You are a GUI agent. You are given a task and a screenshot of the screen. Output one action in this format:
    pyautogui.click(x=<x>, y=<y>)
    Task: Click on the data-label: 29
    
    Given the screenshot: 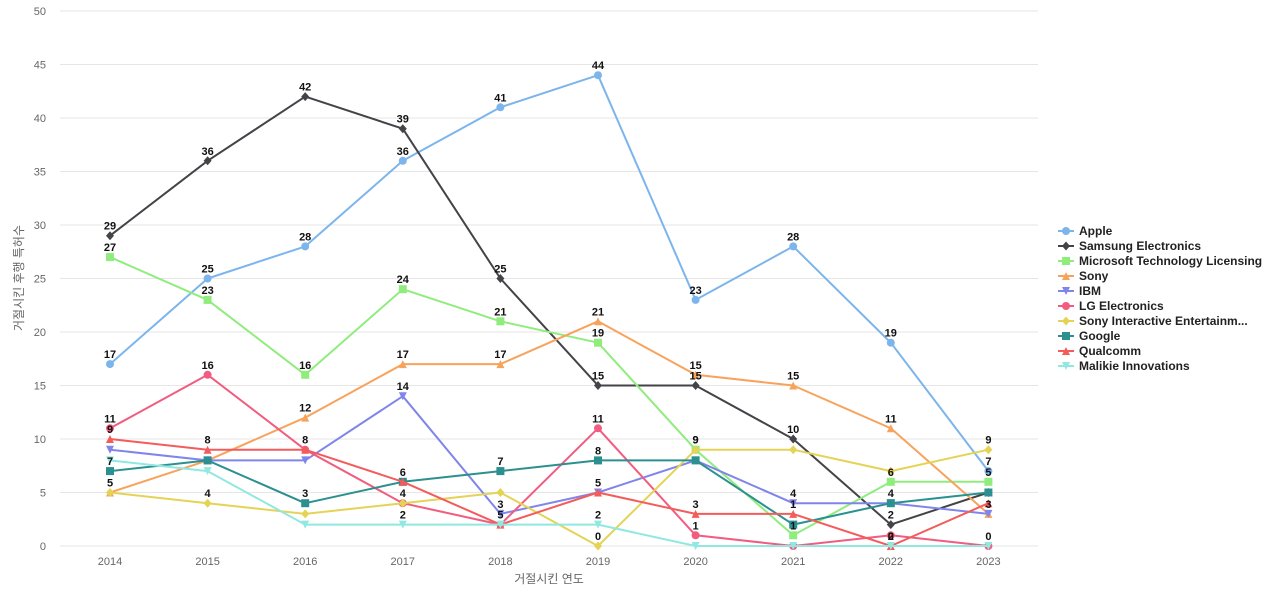 What is the action you would take?
    pyautogui.click(x=110, y=227)
    